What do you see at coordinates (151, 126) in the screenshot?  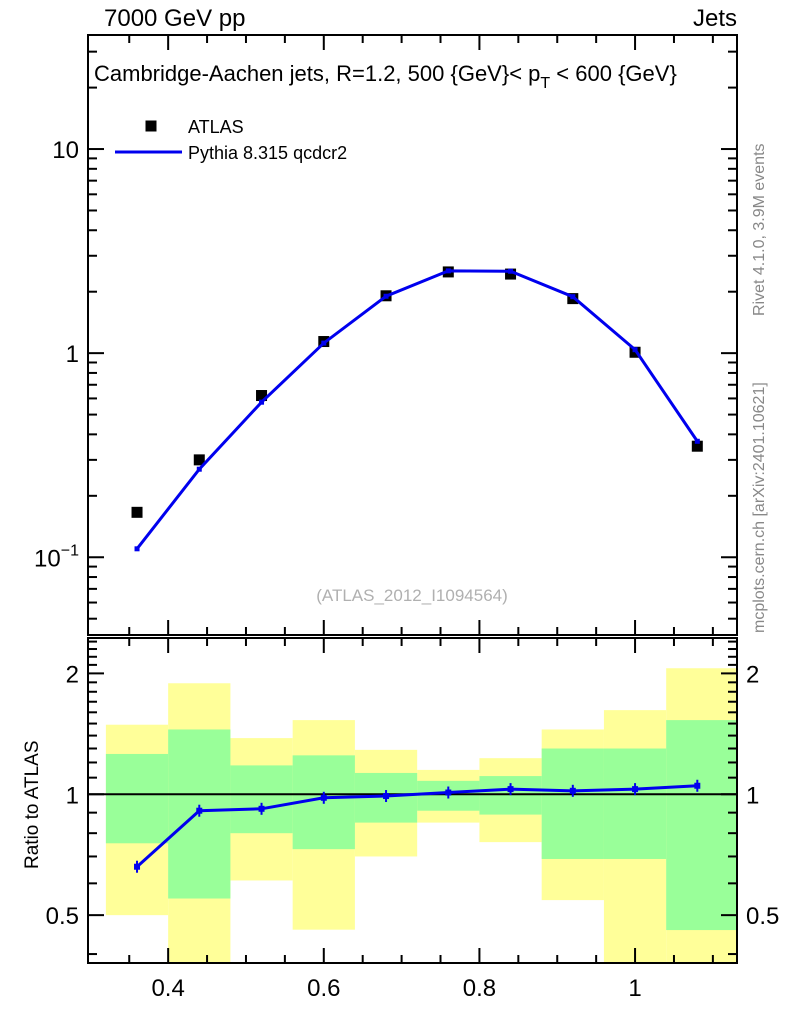 I see `legend-data-marker-icon` at bounding box center [151, 126].